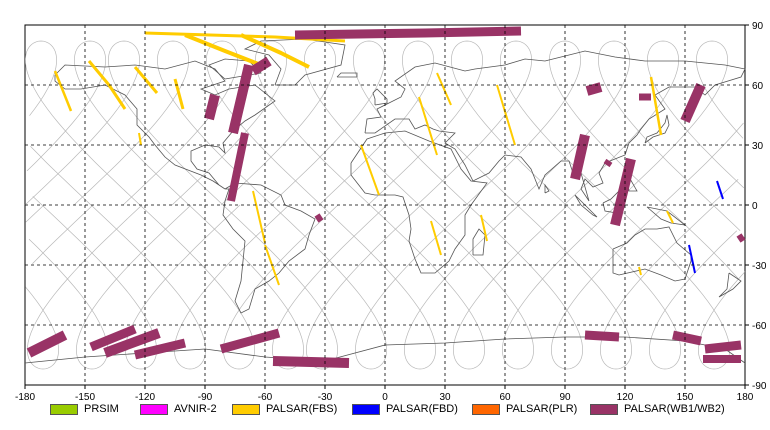 The height and width of the screenshot is (430, 770). Describe the element at coordinates (542, 409) in the screenshot. I see `legend-label: PALSAR(PLR)` at that location.